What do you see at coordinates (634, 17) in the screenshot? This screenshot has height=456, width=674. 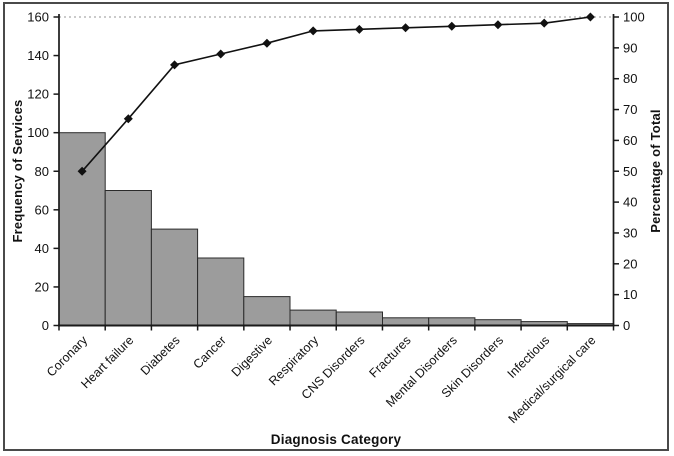 I see `right-tick-label: 100` at bounding box center [634, 17].